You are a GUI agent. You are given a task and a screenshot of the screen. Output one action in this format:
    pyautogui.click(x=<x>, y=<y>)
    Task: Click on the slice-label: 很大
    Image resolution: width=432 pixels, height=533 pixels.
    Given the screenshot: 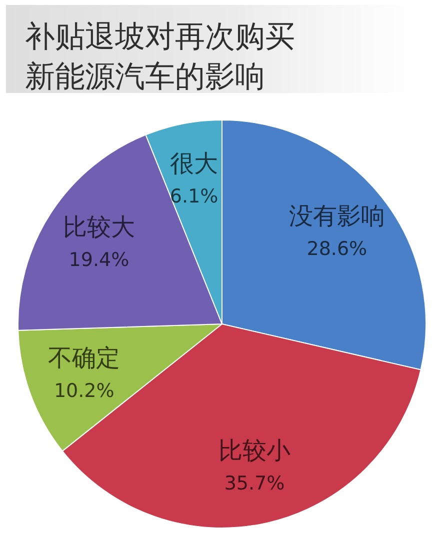 What is the action you would take?
    pyautogui.click(x=194, y=163)
    